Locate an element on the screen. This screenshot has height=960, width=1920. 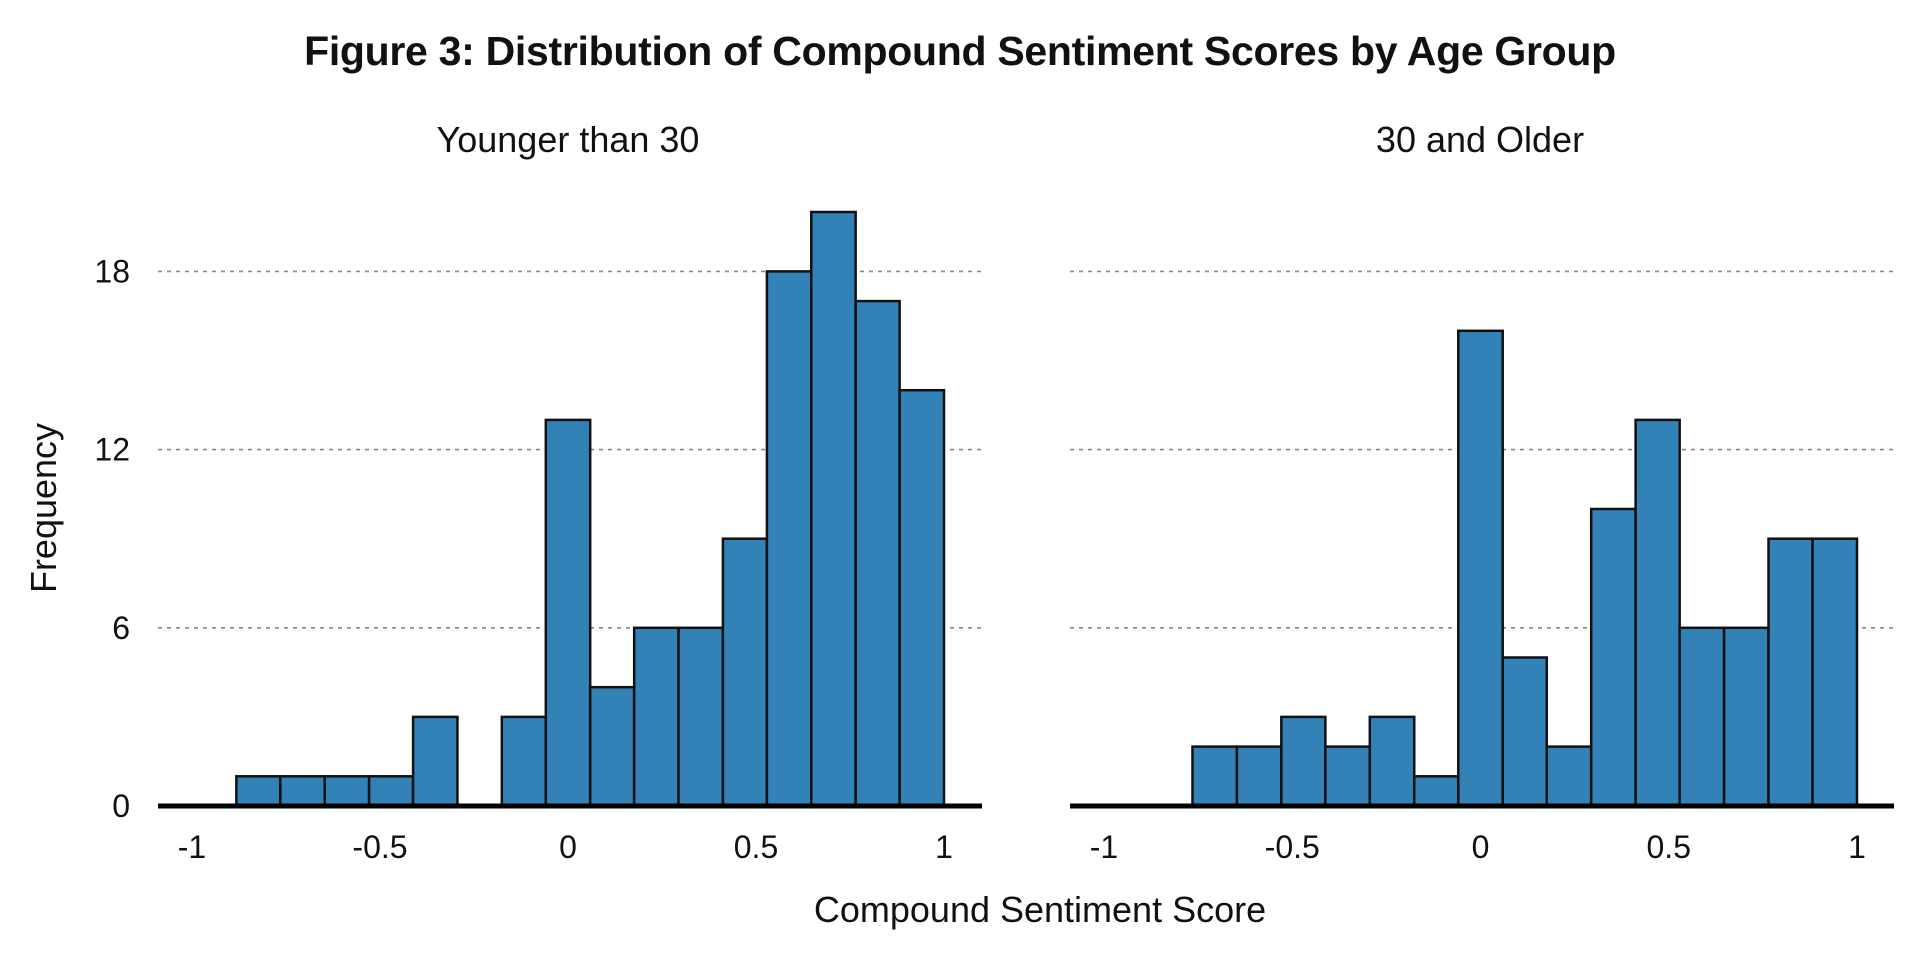
y-tick-label: 6 is located at coordinates (121, 628).